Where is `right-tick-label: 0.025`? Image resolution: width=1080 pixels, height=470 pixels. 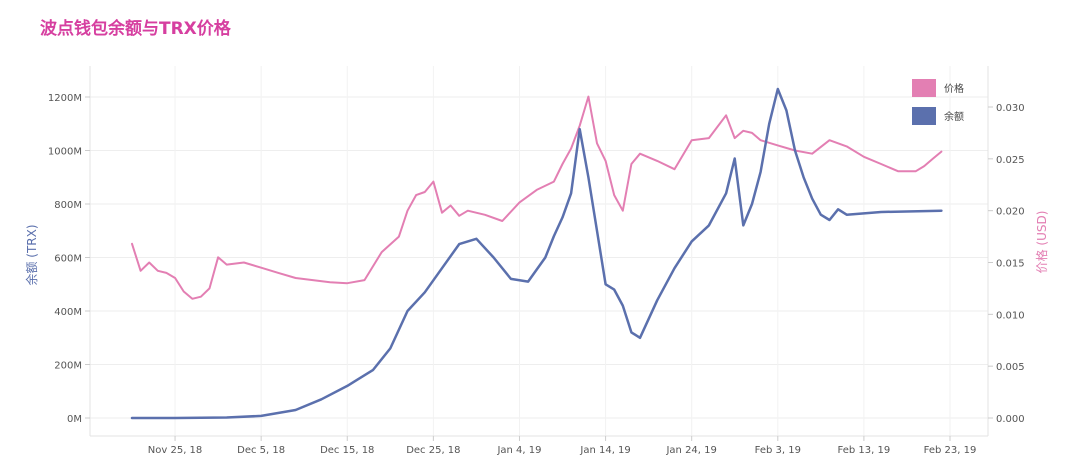
right-tick-label: 0.025 is located at coordinates (1010, 160).